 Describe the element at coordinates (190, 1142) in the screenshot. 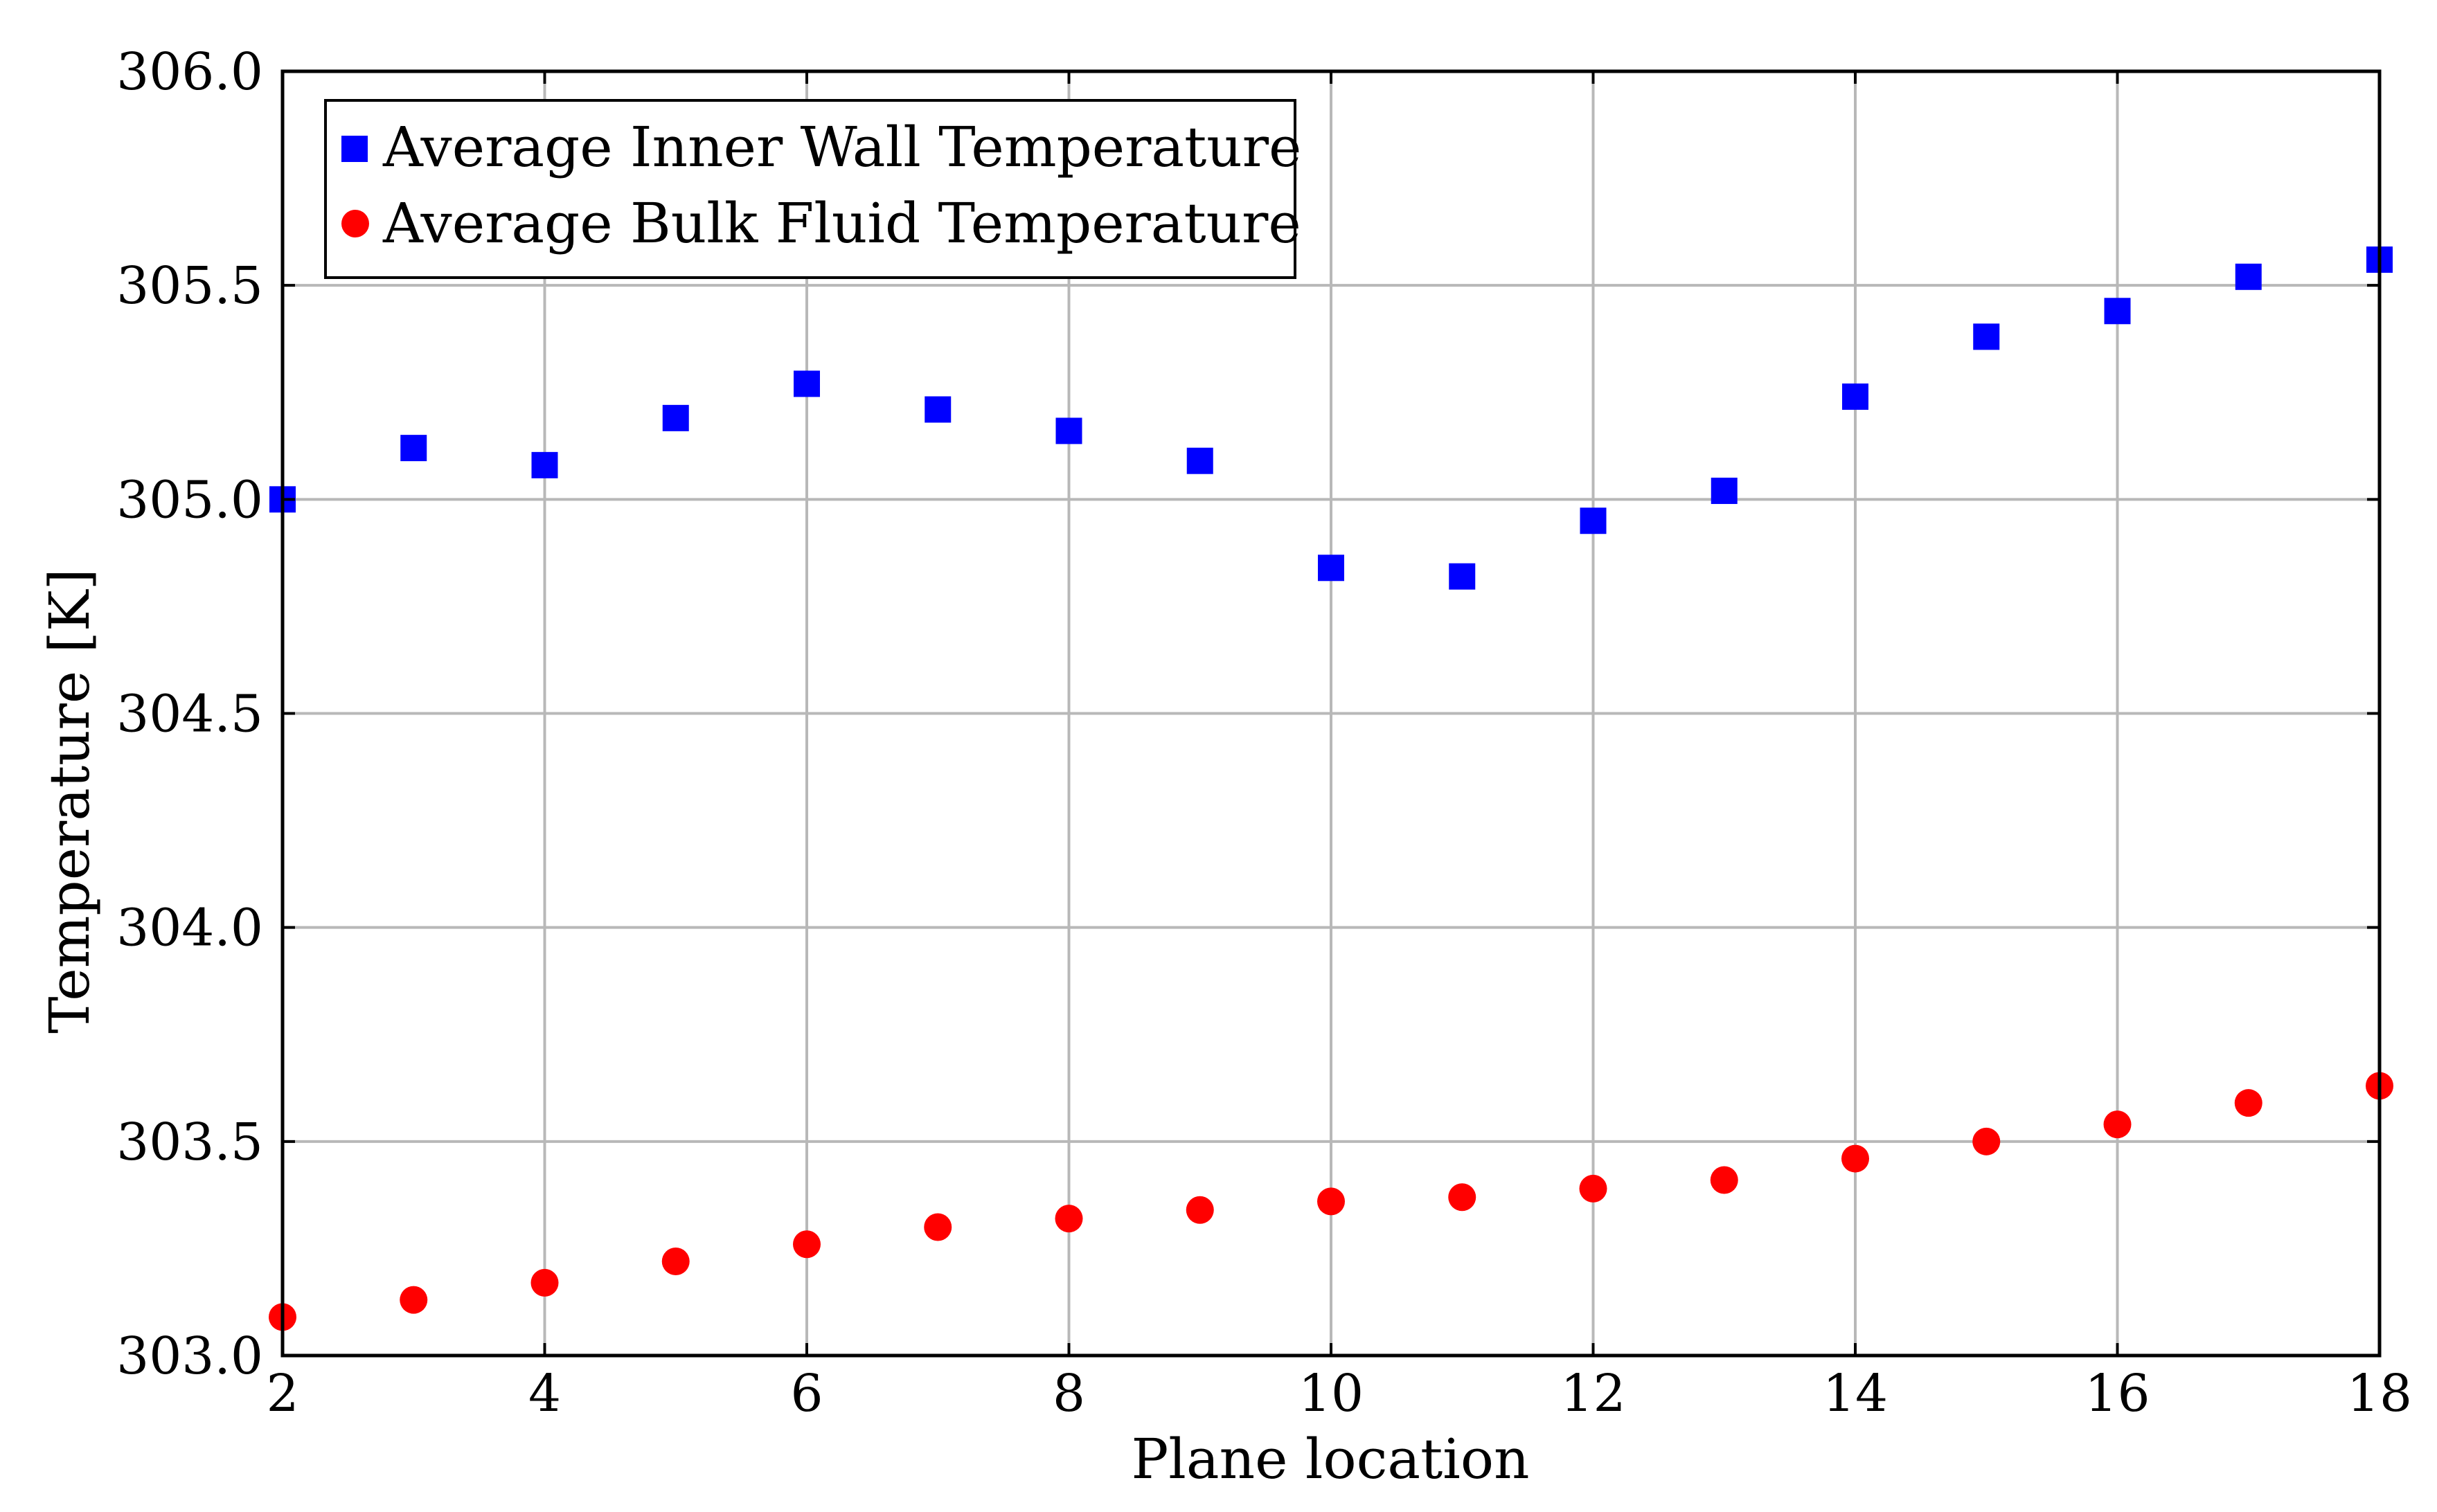

I see `y-tick-label: 303.5` at that location.